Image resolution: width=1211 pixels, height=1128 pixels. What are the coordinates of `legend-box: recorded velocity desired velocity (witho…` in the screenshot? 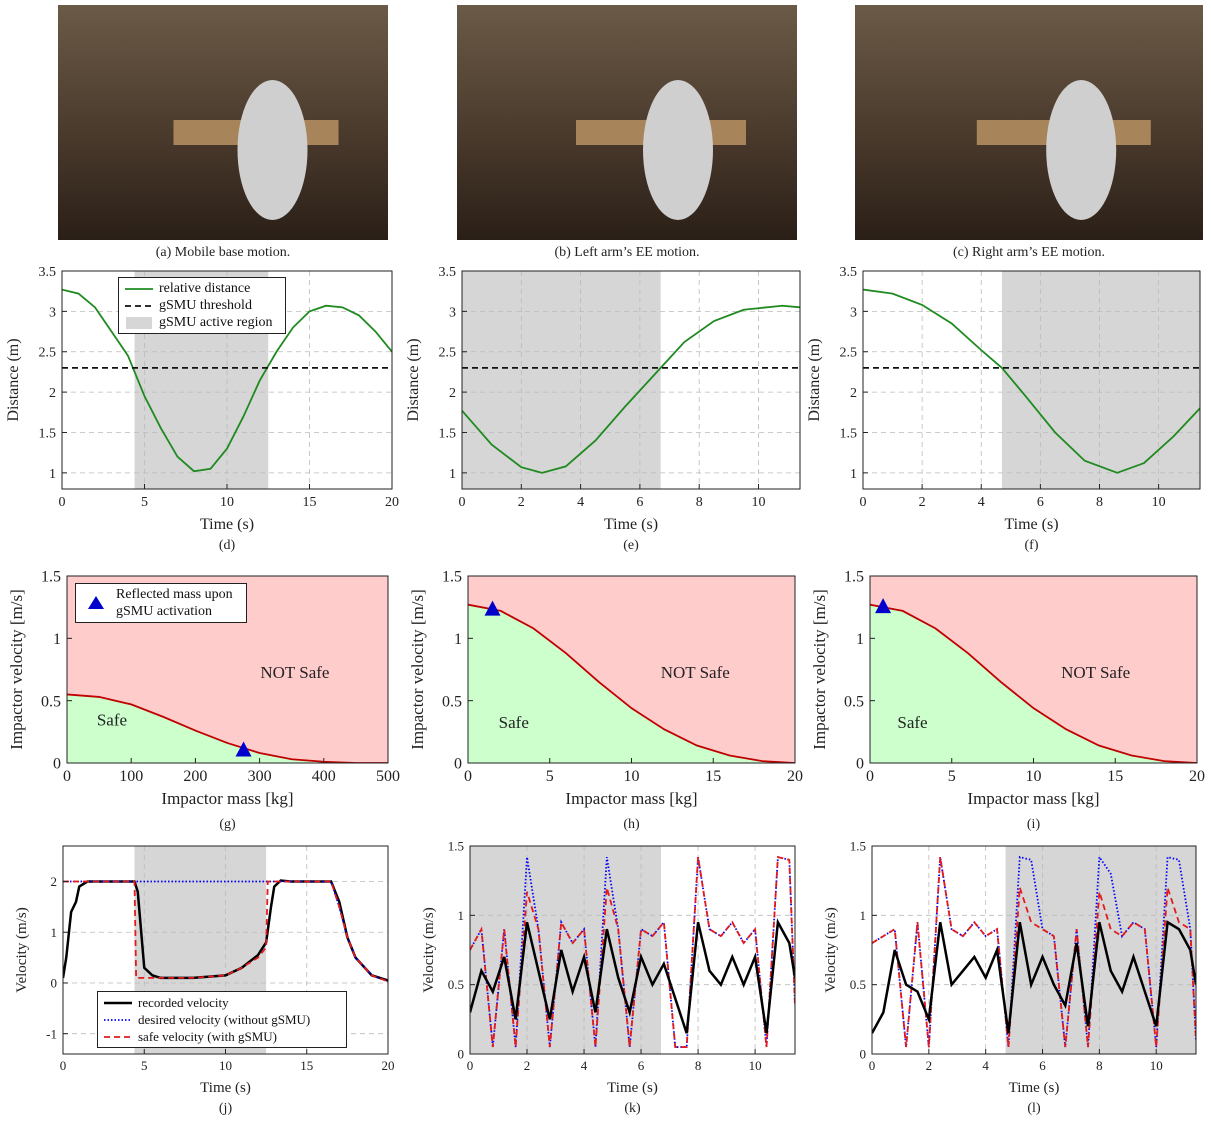 It's located at (222, 1019).